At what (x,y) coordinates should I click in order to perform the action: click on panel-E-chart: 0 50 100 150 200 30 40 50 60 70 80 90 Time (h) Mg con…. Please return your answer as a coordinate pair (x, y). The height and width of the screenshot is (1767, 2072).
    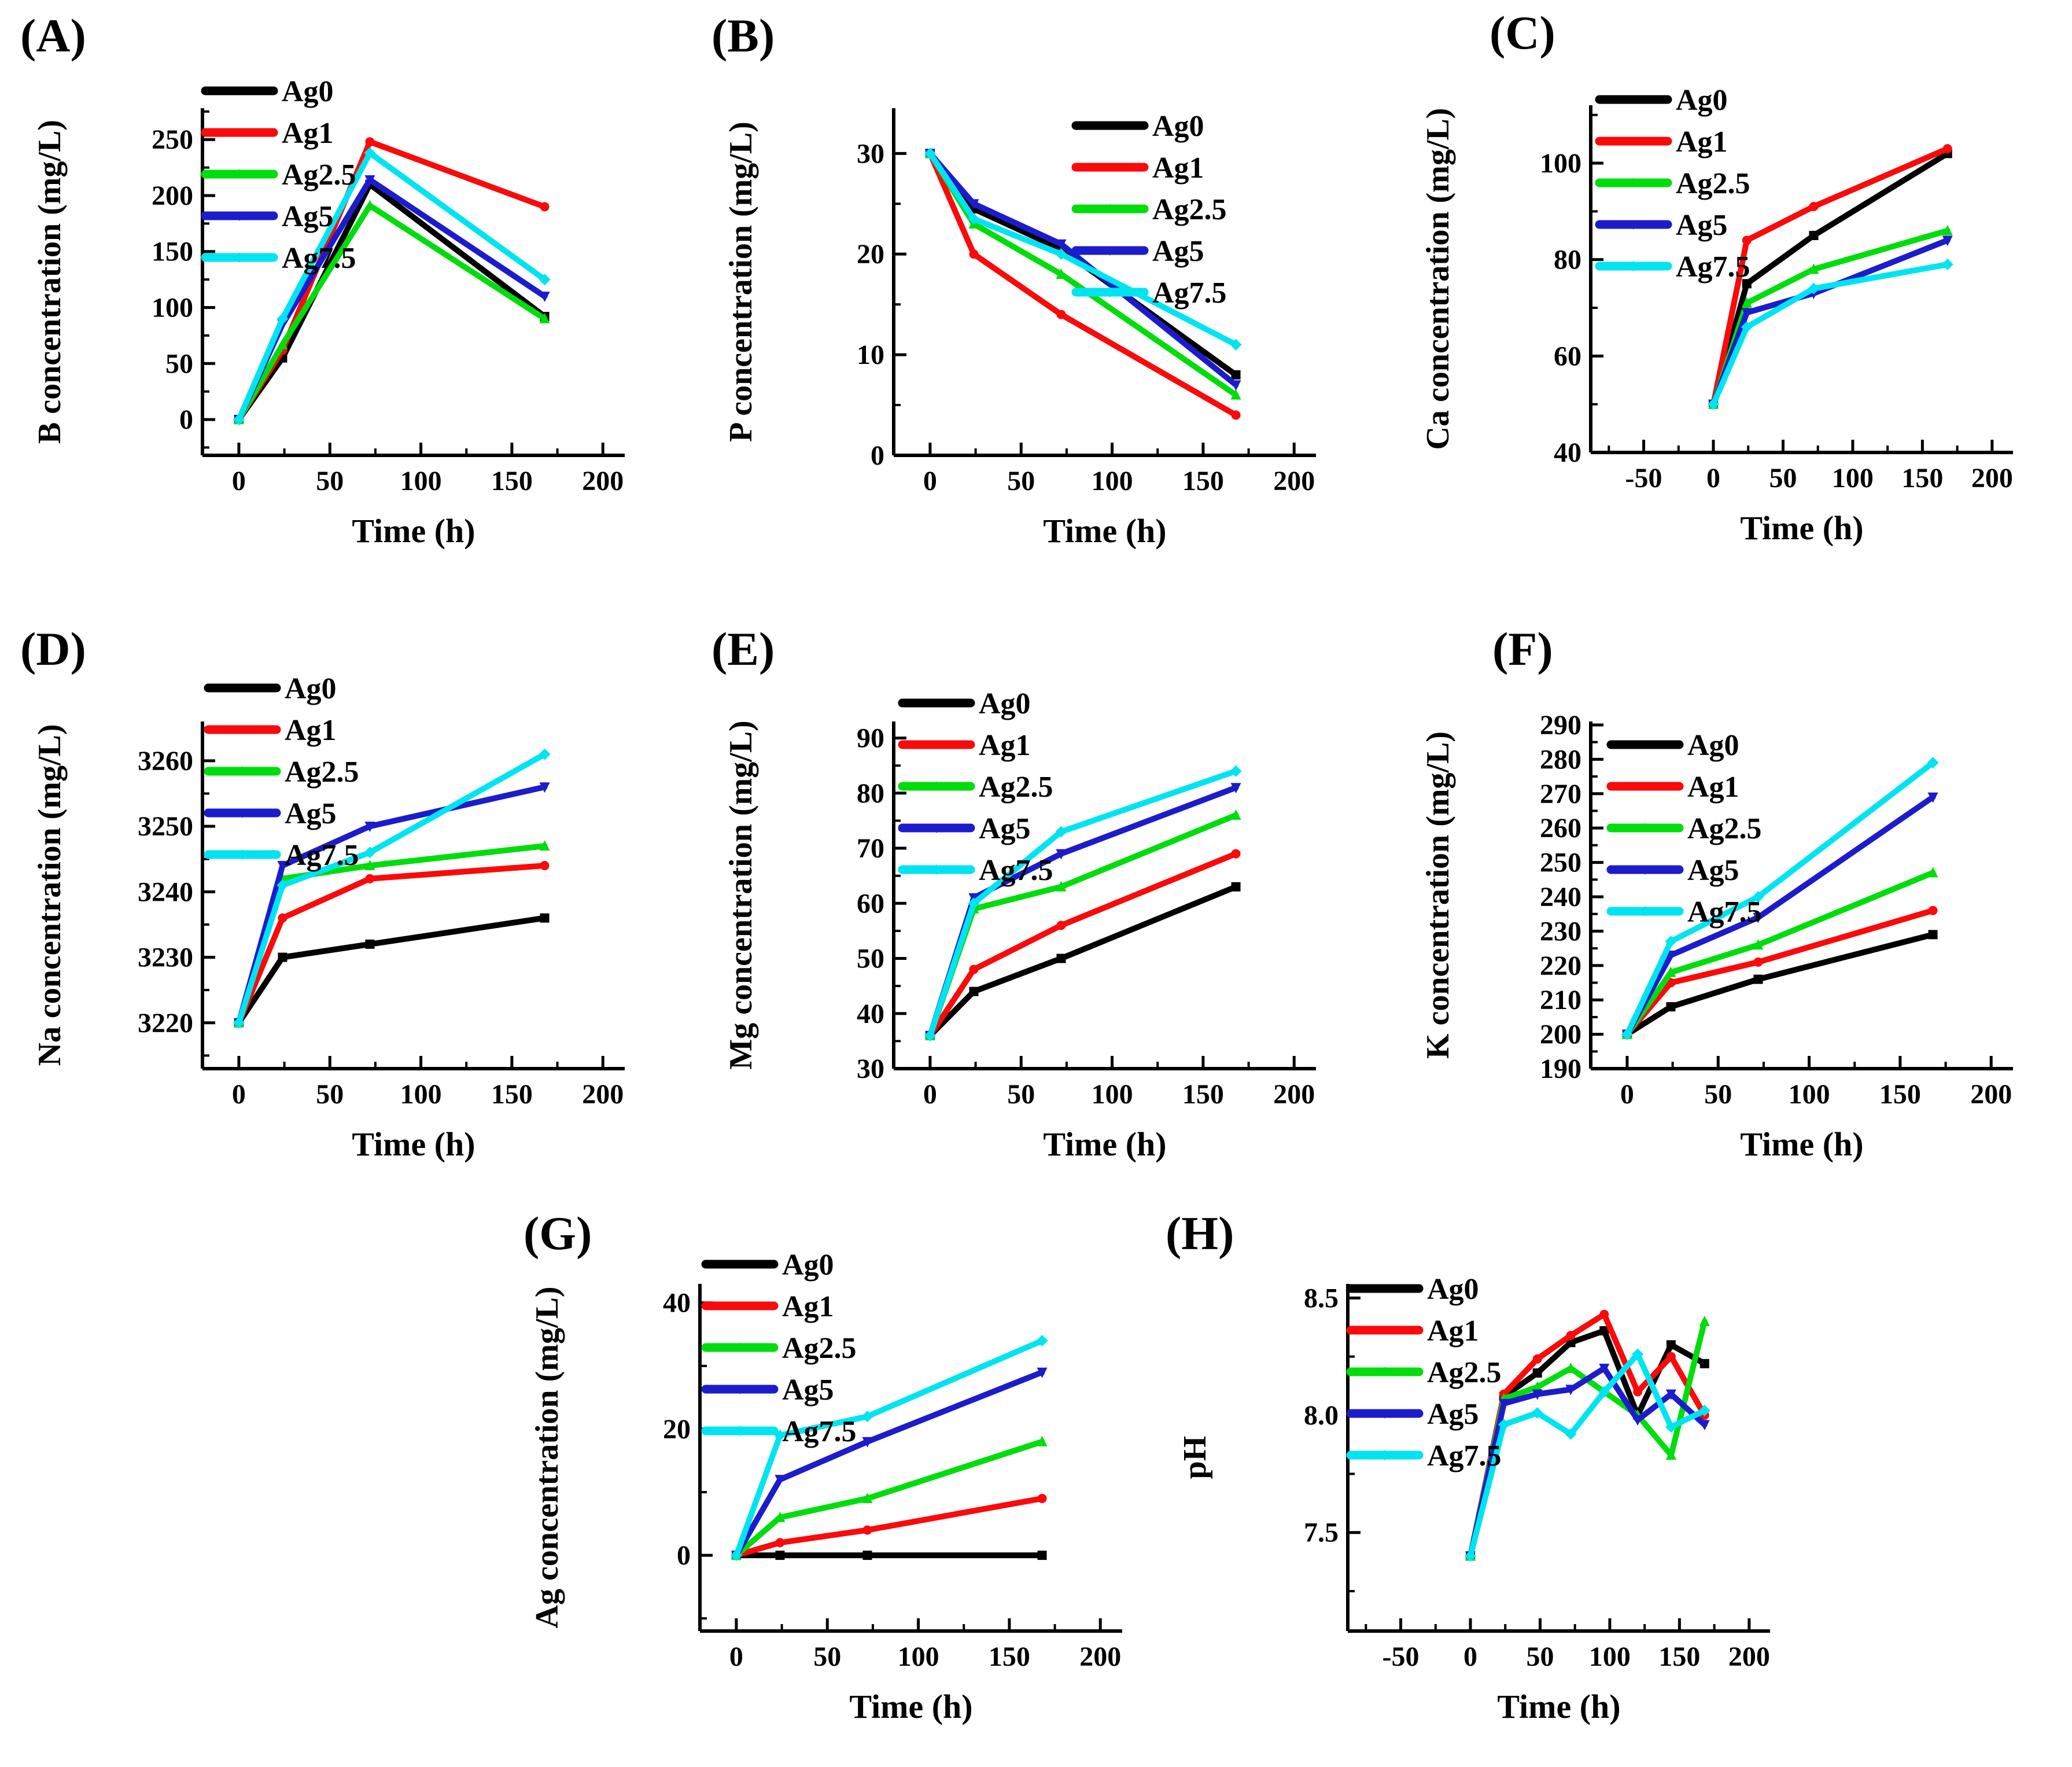
    Looking at the image, I should click on (1029, 933).